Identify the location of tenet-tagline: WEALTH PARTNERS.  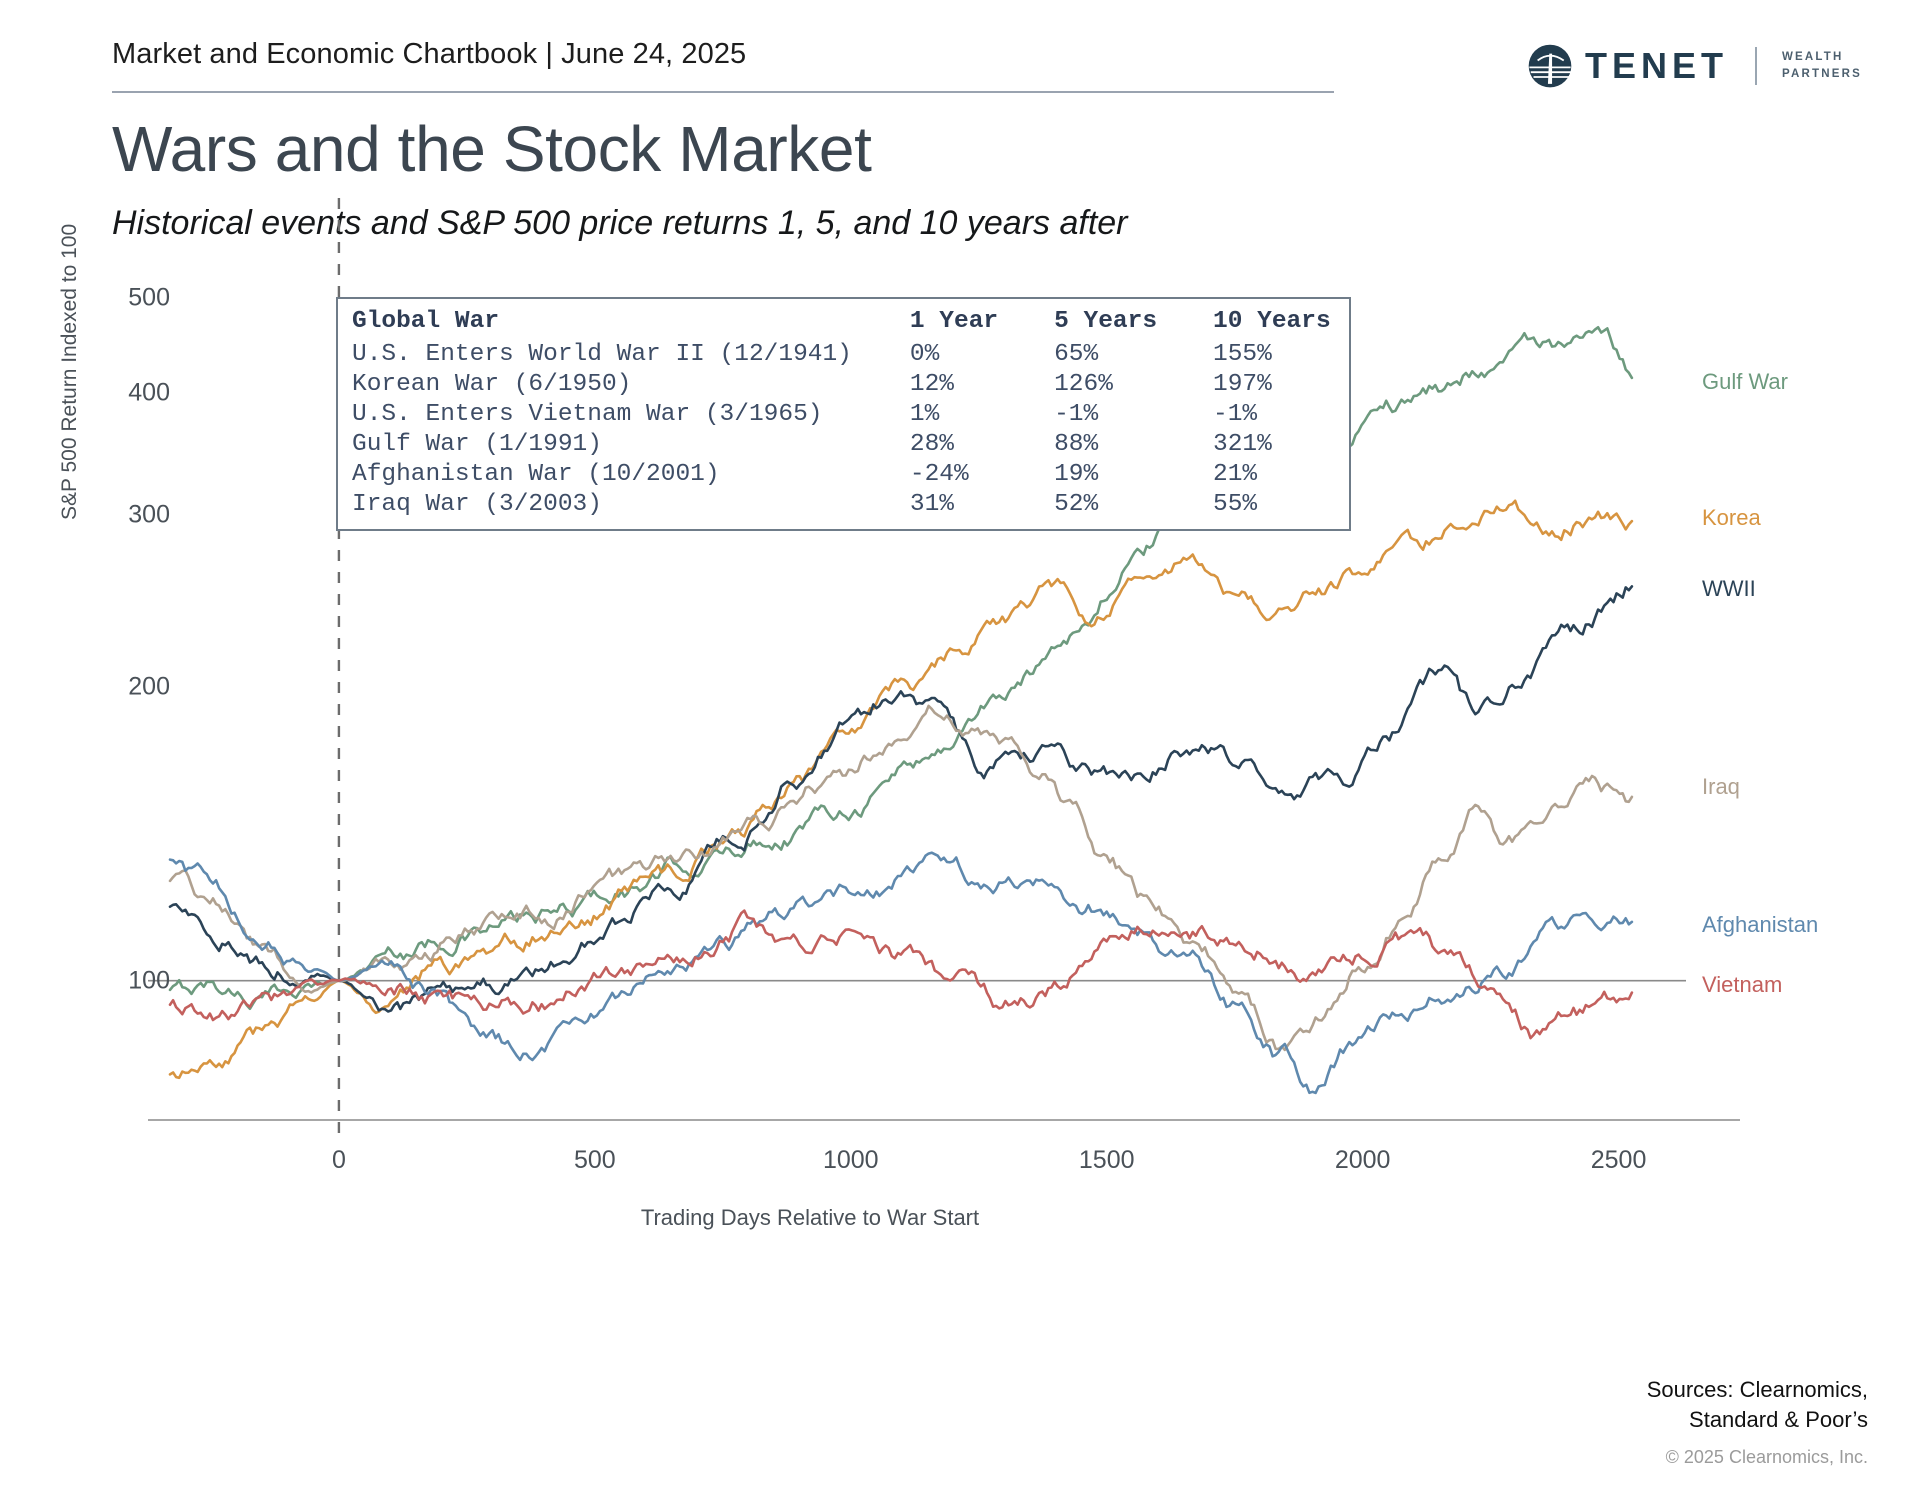
(1822, 65).